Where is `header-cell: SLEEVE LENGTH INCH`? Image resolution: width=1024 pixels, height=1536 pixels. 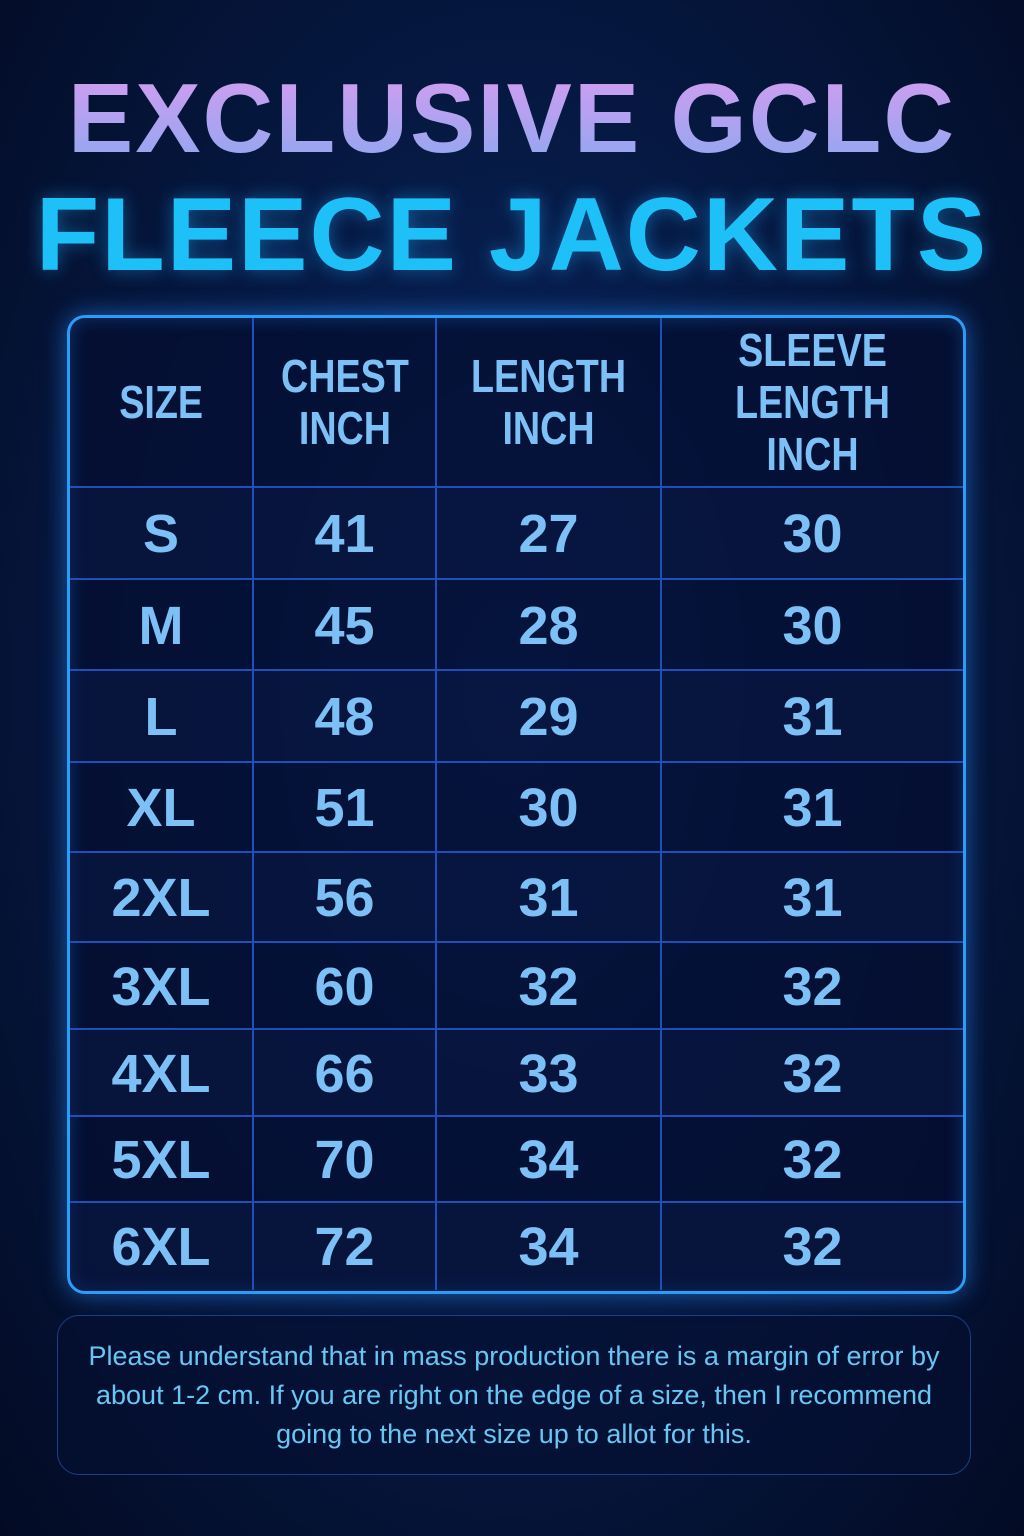 header-cell: SLEEVE LENGTH INCH is located at coordinates (811, 402).